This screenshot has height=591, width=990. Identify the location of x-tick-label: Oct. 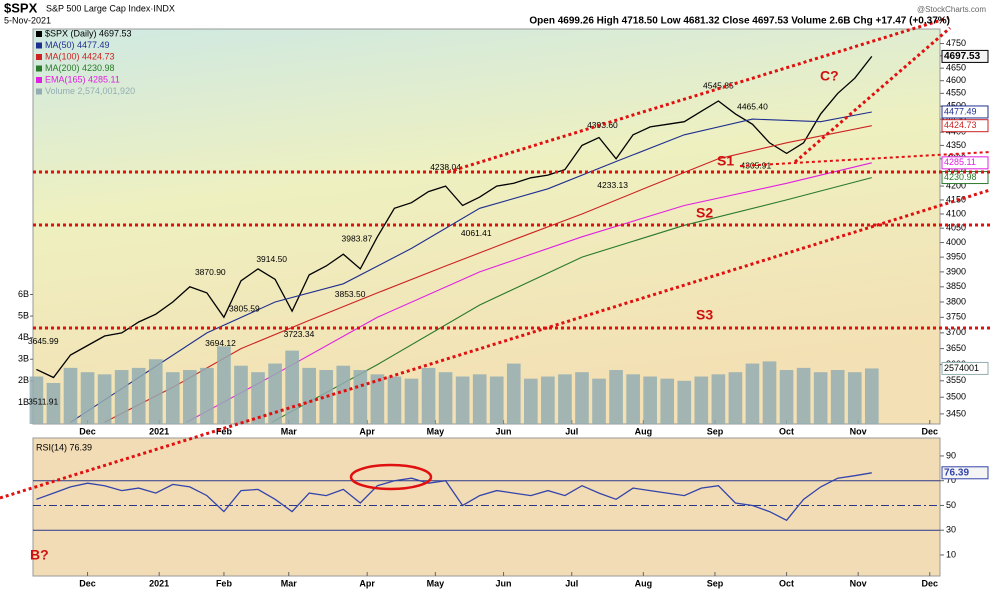
(786, 583).